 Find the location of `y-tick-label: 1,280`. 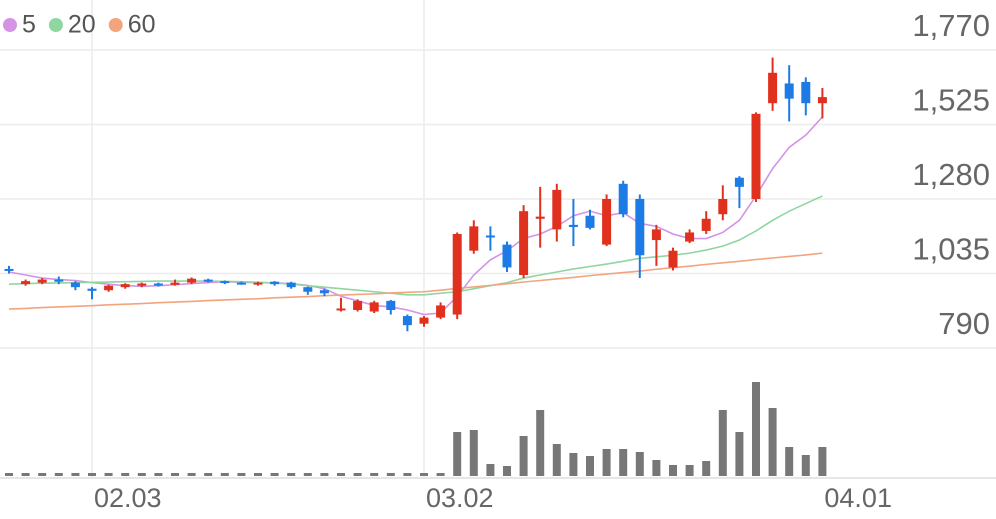

y-tick-label: 1,280 is located at coordinates (951, 174).